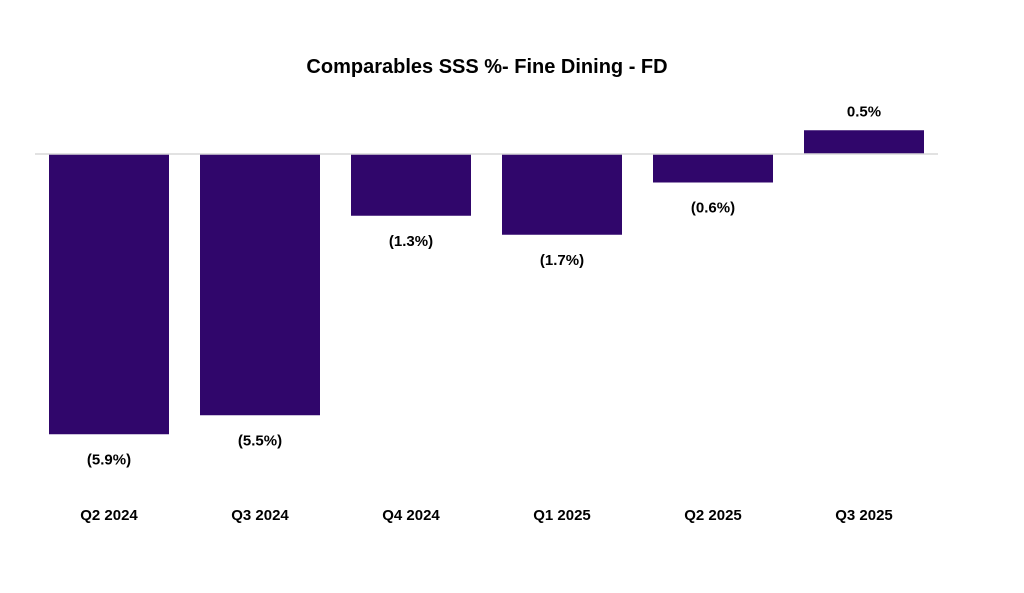 Image resolution: width=1024 pixels, height=593 pixels. I want to click on bar-q2-2025, so click(713, 168).